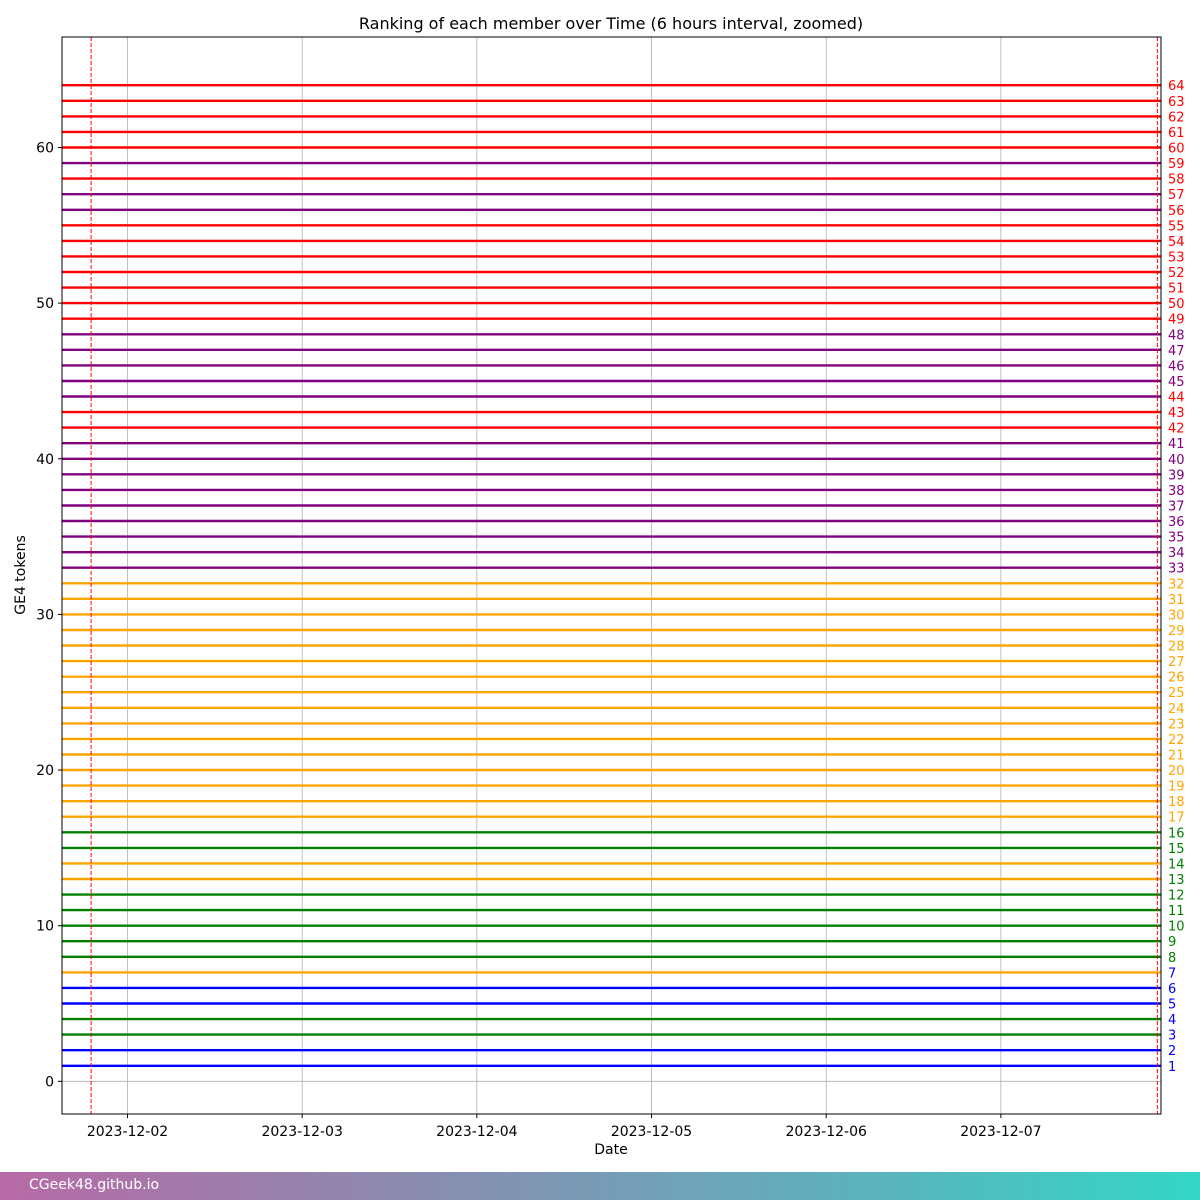 The height and width of the screenshot is (1200, 1200). I want to click on y-tick-label: 0, so click(49, 1082).